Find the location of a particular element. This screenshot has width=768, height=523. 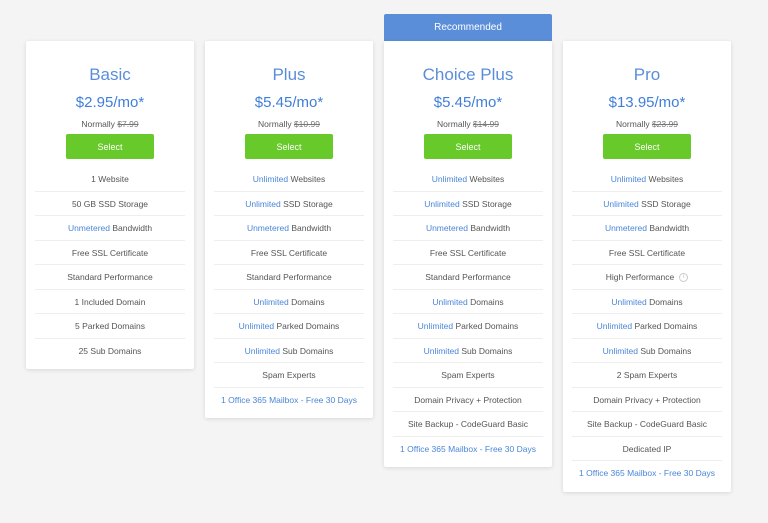

recommended-banner: Recommended is located at coordinates (468, 27).